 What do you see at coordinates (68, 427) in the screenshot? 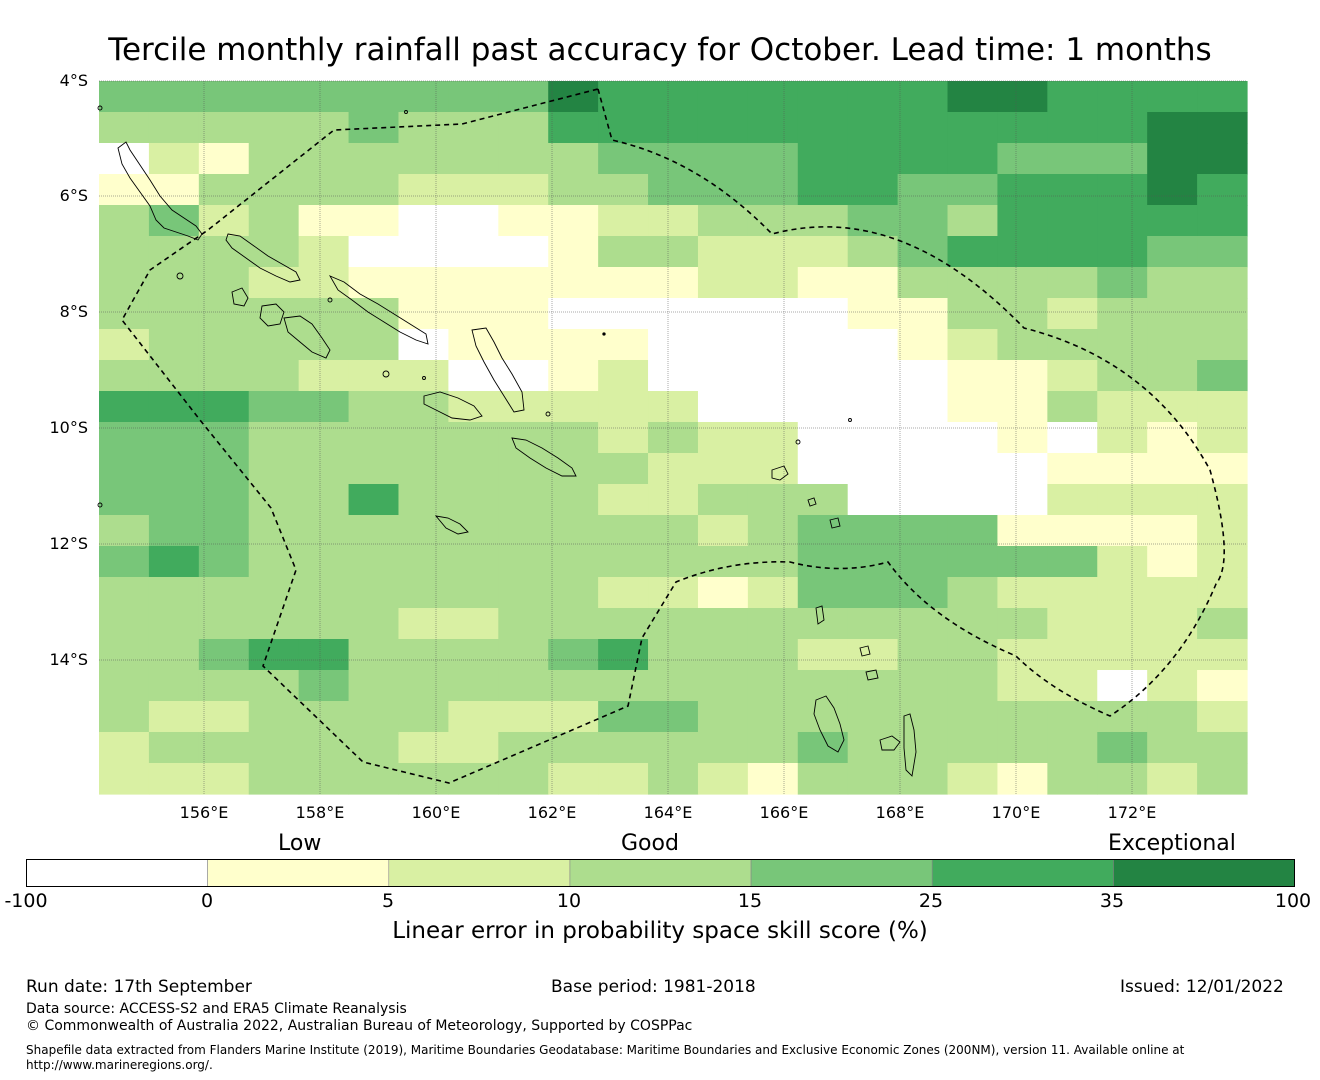
I see `lat-label-10s: 10°S` at bounding box center [68, 427].